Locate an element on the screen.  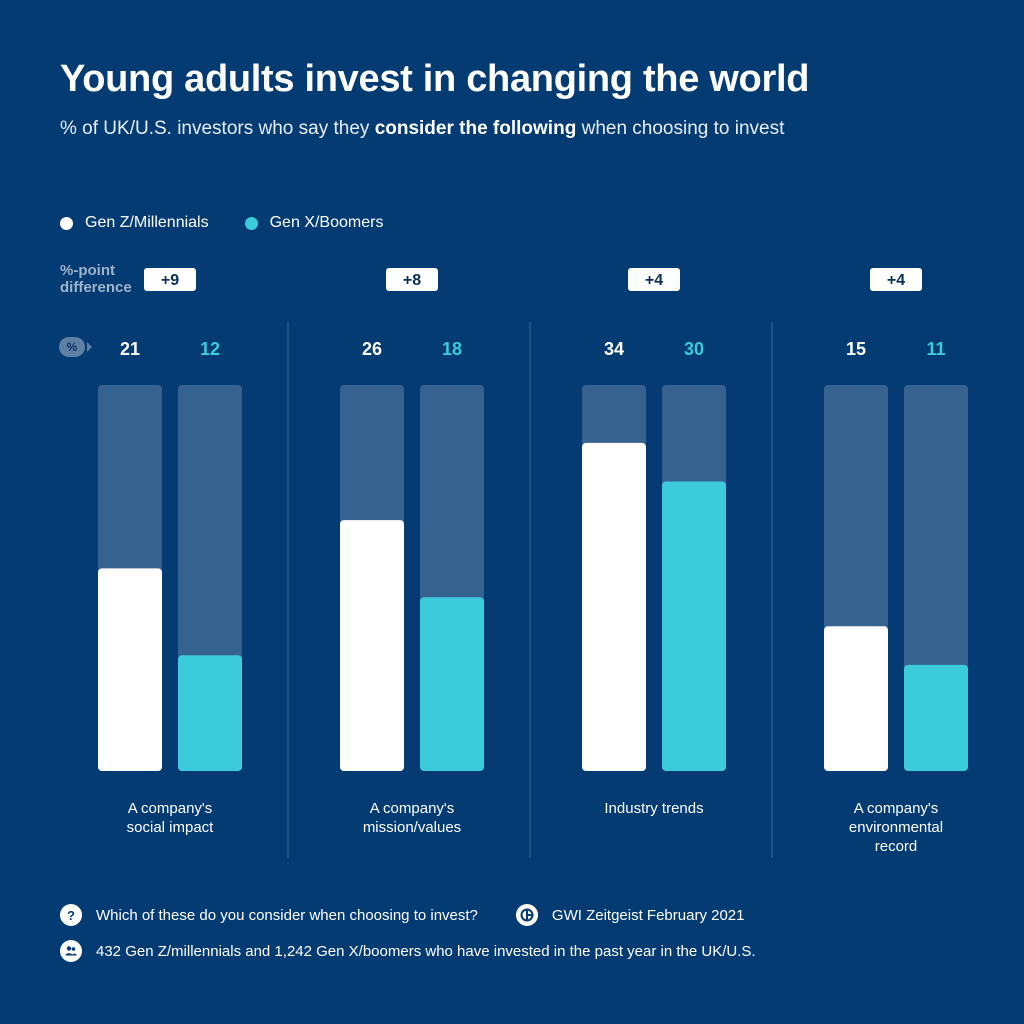
difference-label: %-point difference is located at coordinates (96, 279).